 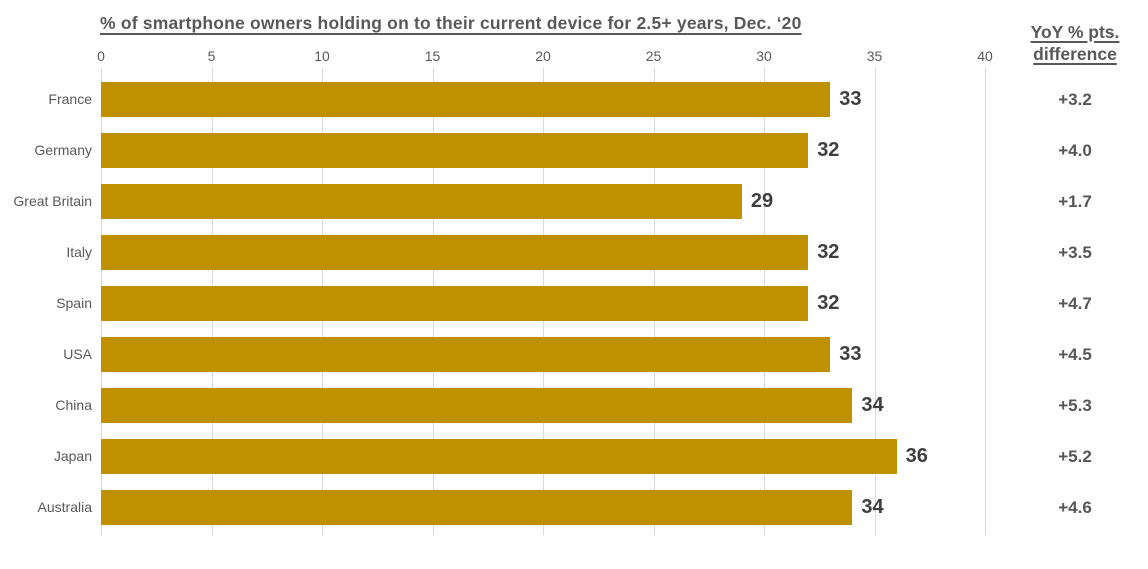 What do you see at coordinates (77, 354) in the screenshot?
I see `category-label: USA` at bounding box center [77, 354].